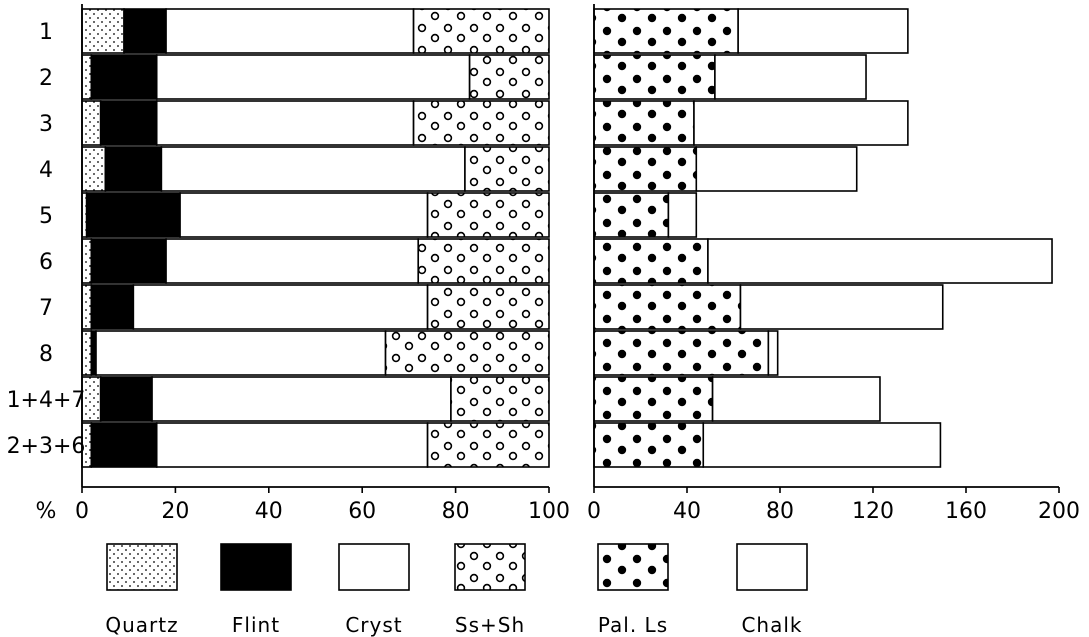  I want to click on x-tick-label-left: 0, so click(82, 511).